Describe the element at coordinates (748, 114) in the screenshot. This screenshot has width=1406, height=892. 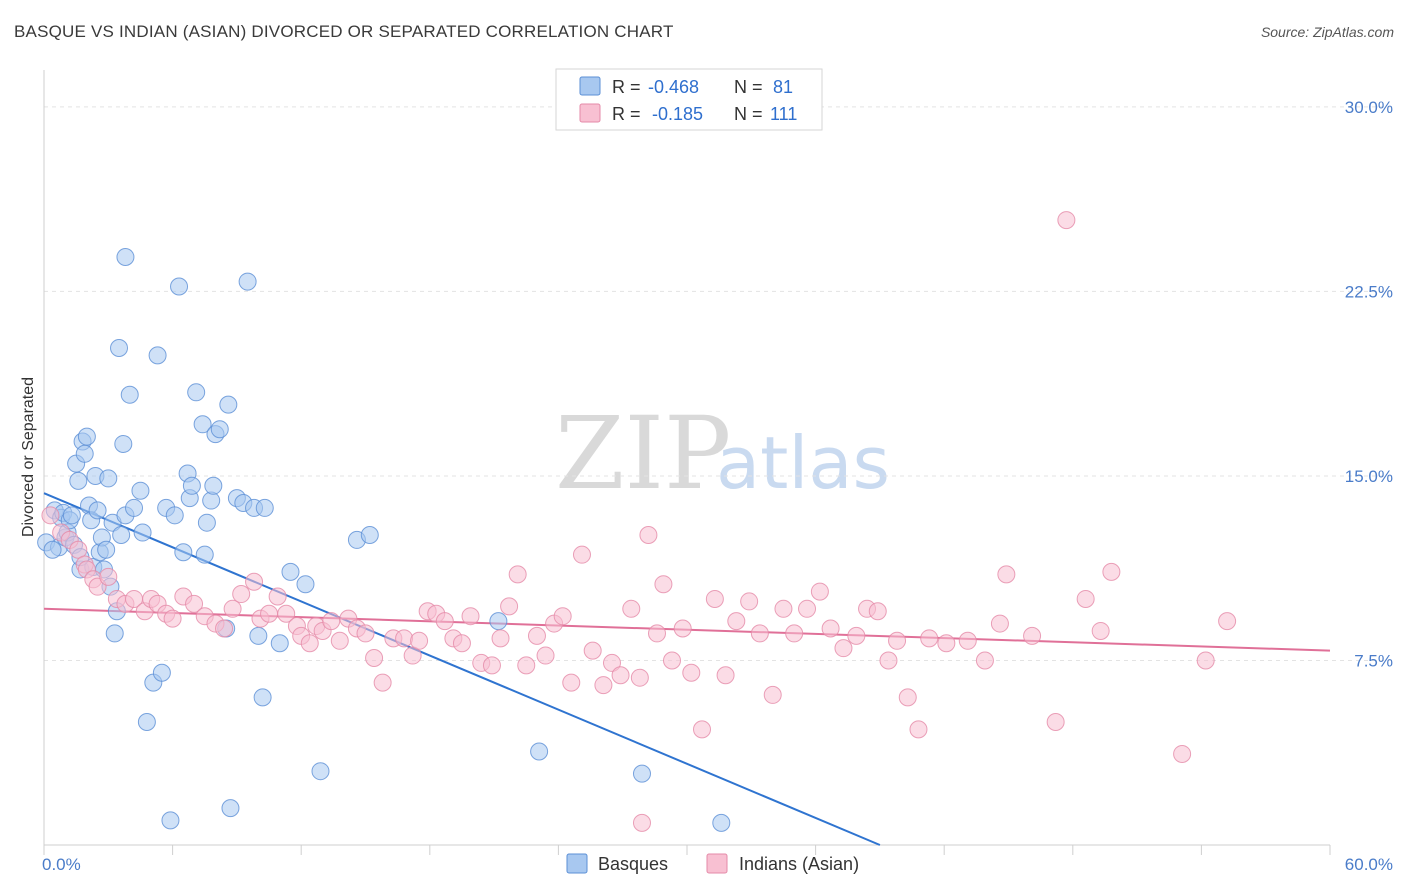
I see `legend-n-label-indians: N =` at that location.